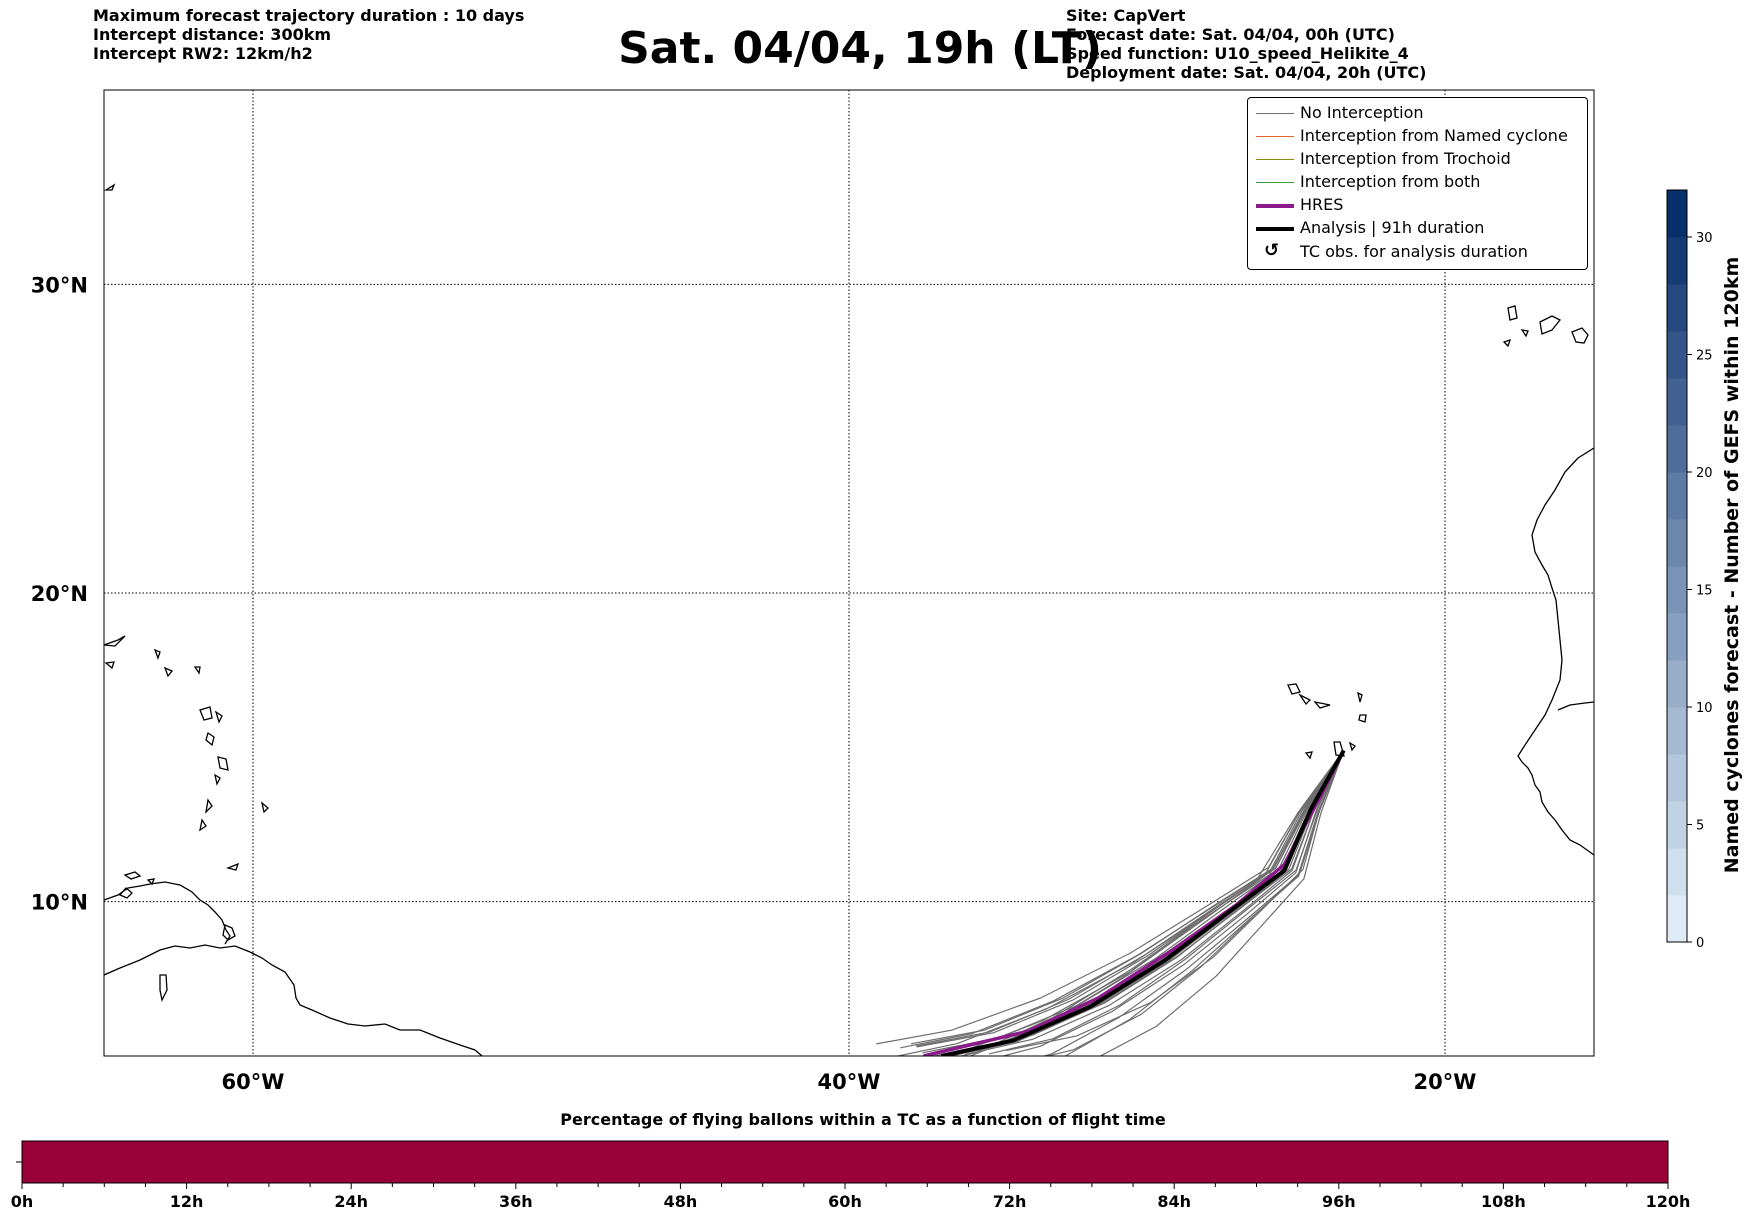  I want to click on timebar-tick-label: 12h, so click(187, 1201).